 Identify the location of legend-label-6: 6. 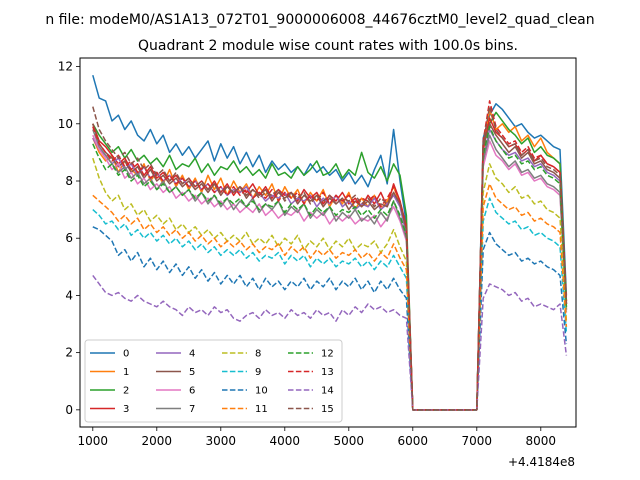
(192, 391).